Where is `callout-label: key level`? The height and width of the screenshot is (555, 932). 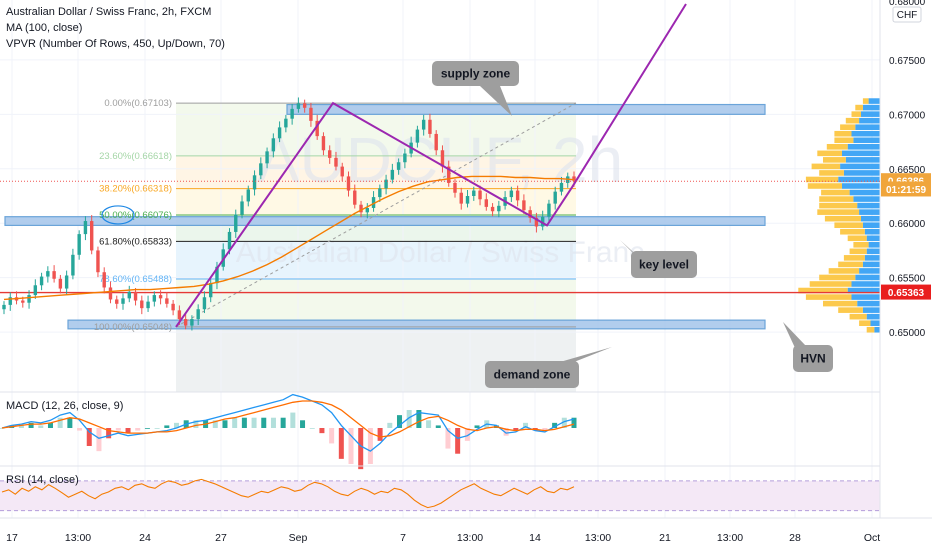
callout-label: key level is located at coordinates (664, 265).